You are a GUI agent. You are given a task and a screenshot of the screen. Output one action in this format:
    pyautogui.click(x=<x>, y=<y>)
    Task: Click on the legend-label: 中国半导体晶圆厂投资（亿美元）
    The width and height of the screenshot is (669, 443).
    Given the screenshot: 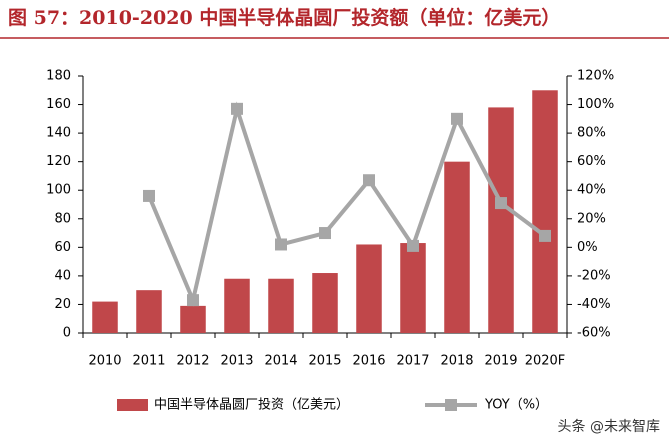 What is the action you would take?
    pyautogui.click(x=251, y=405)
    